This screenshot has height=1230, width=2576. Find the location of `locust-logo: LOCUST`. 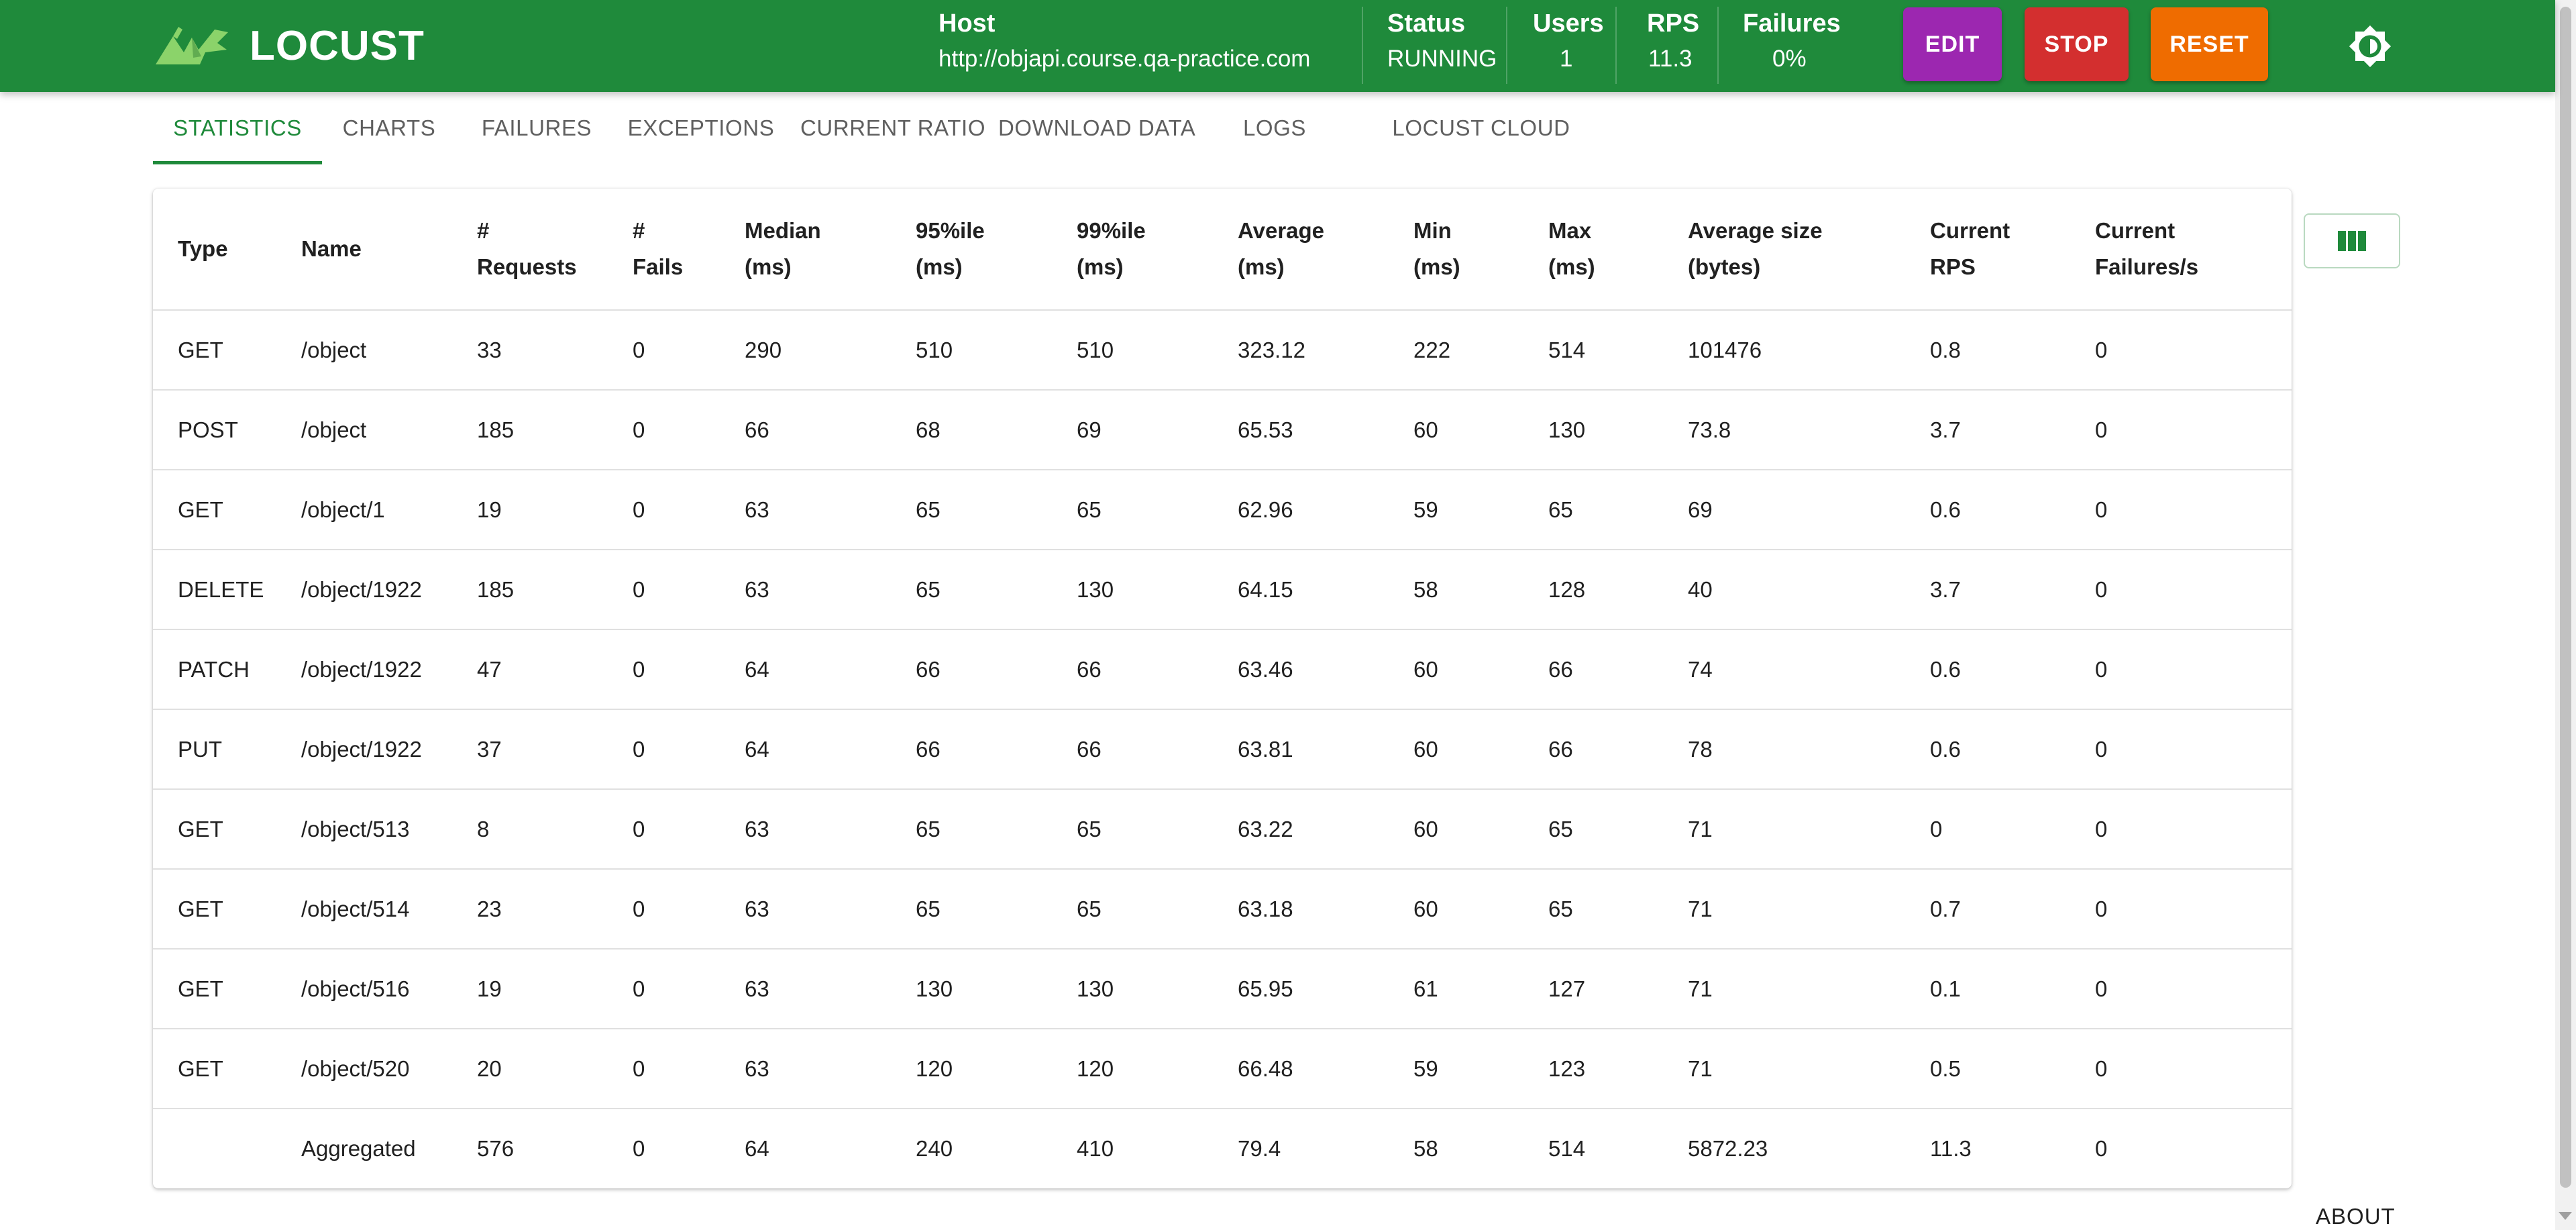

locust-logo: LOCUST is located at coordinates (289, 46).